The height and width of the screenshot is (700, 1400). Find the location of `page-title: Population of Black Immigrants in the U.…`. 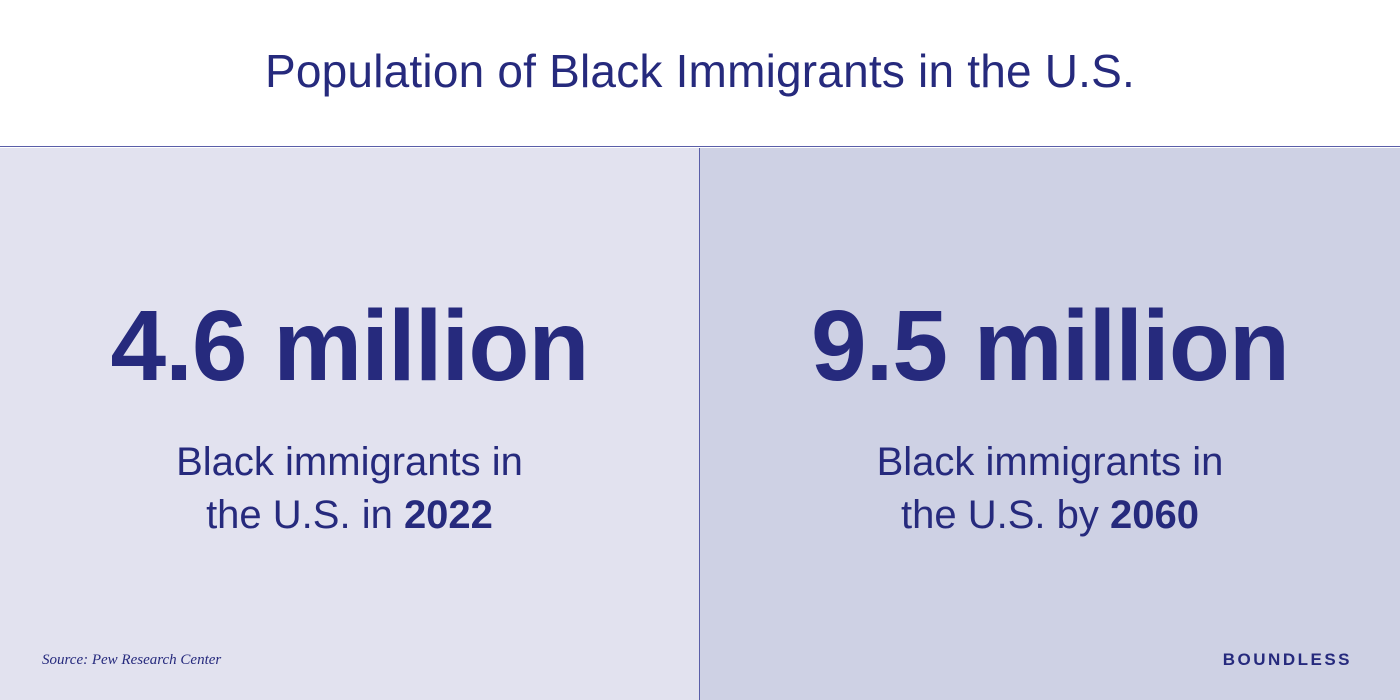

page-title: Population of Black Immigrants in the U.… is located at coordinates (700, 71).